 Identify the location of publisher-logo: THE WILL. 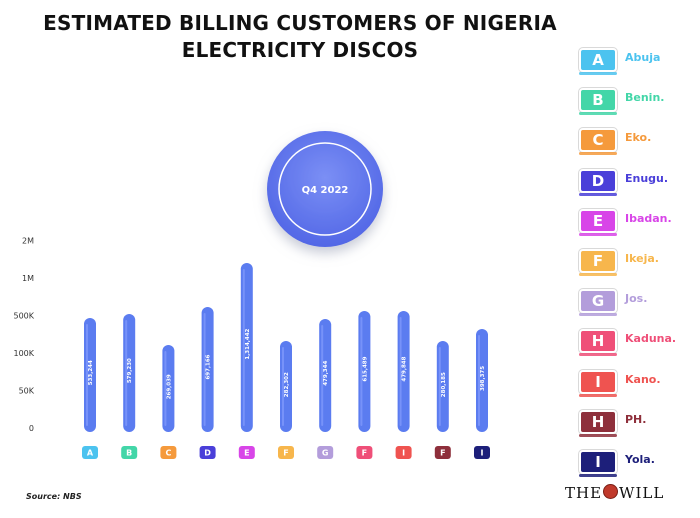
(614, 493).